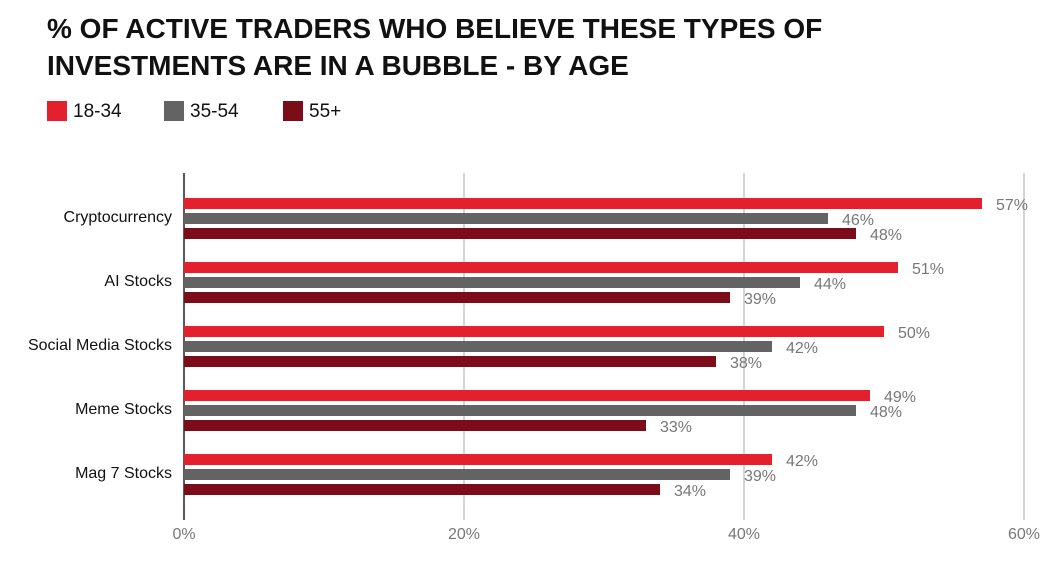 This screenshot has height=566, width=1057. I want to click on value-label: 44%, so click(830, 284).